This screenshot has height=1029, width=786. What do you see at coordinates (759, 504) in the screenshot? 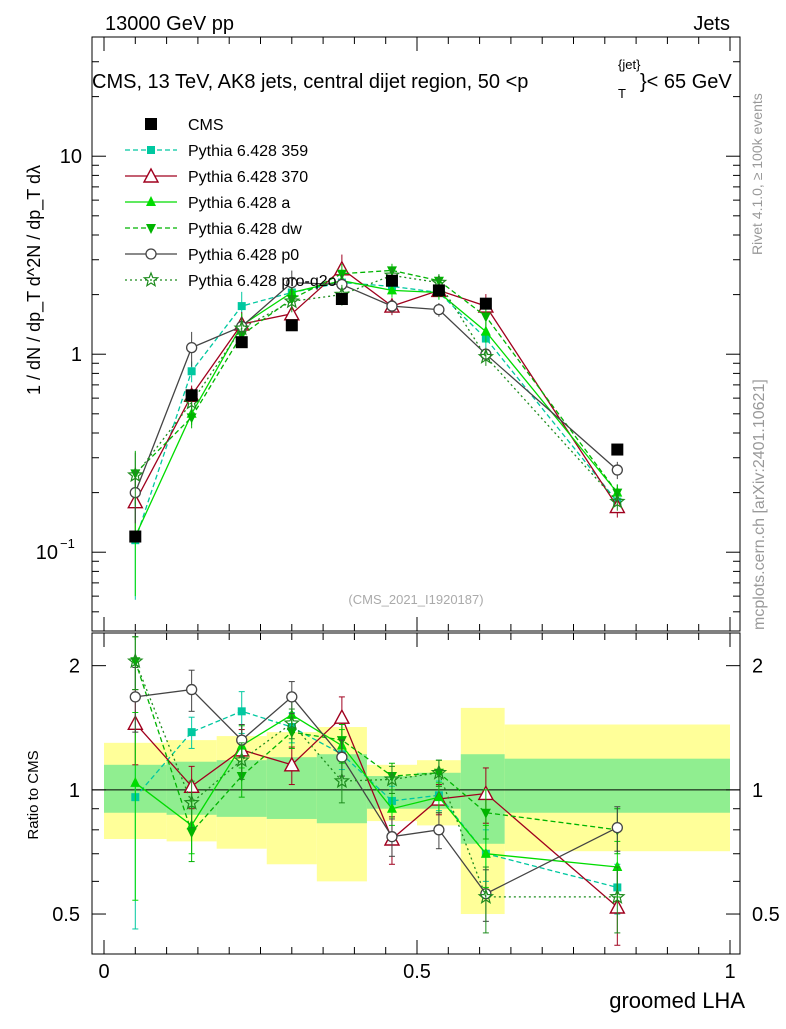
I see `mcplots-label: mcplots.cern.ch [arXiv:2401.10621]` at bounding box center [759, 504].